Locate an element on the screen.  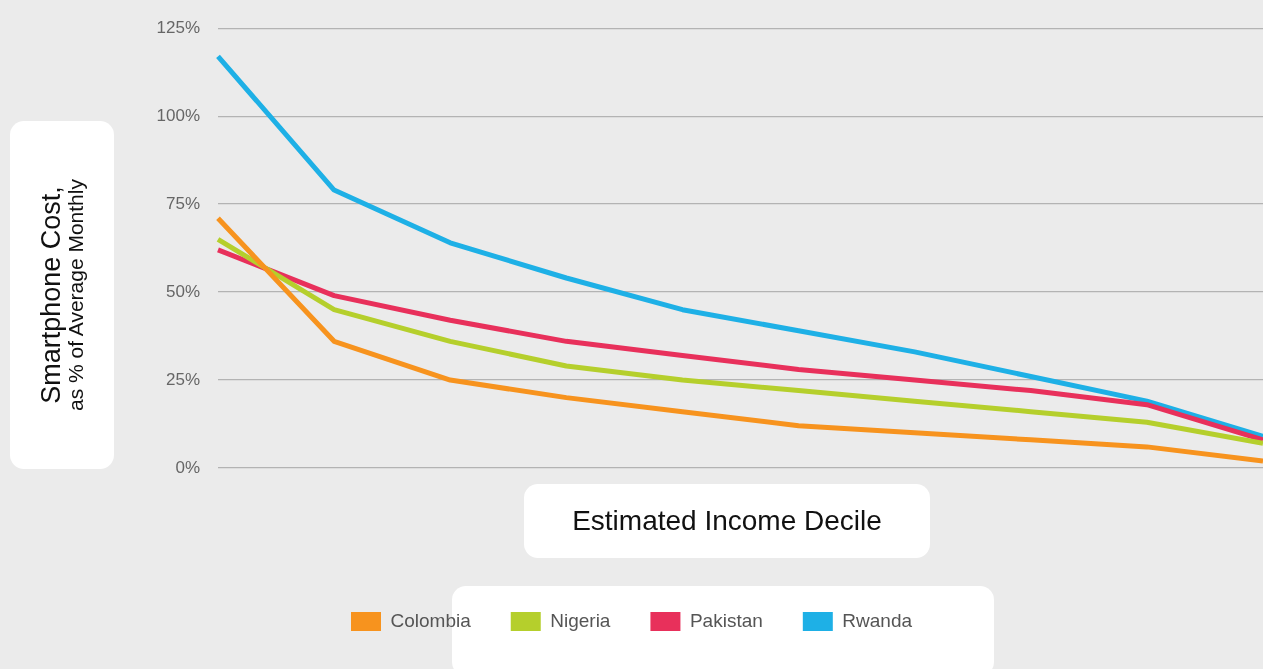
legend-label: Colombia is located at coordinates (431, 620).